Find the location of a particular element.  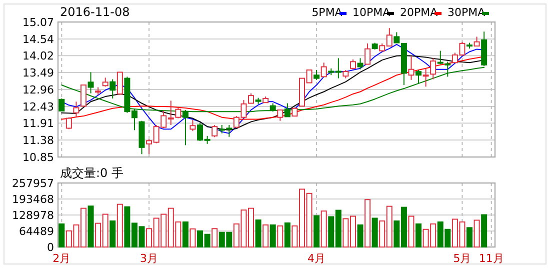

x-tick-label: 4月 is located at coordinates (317, 258).